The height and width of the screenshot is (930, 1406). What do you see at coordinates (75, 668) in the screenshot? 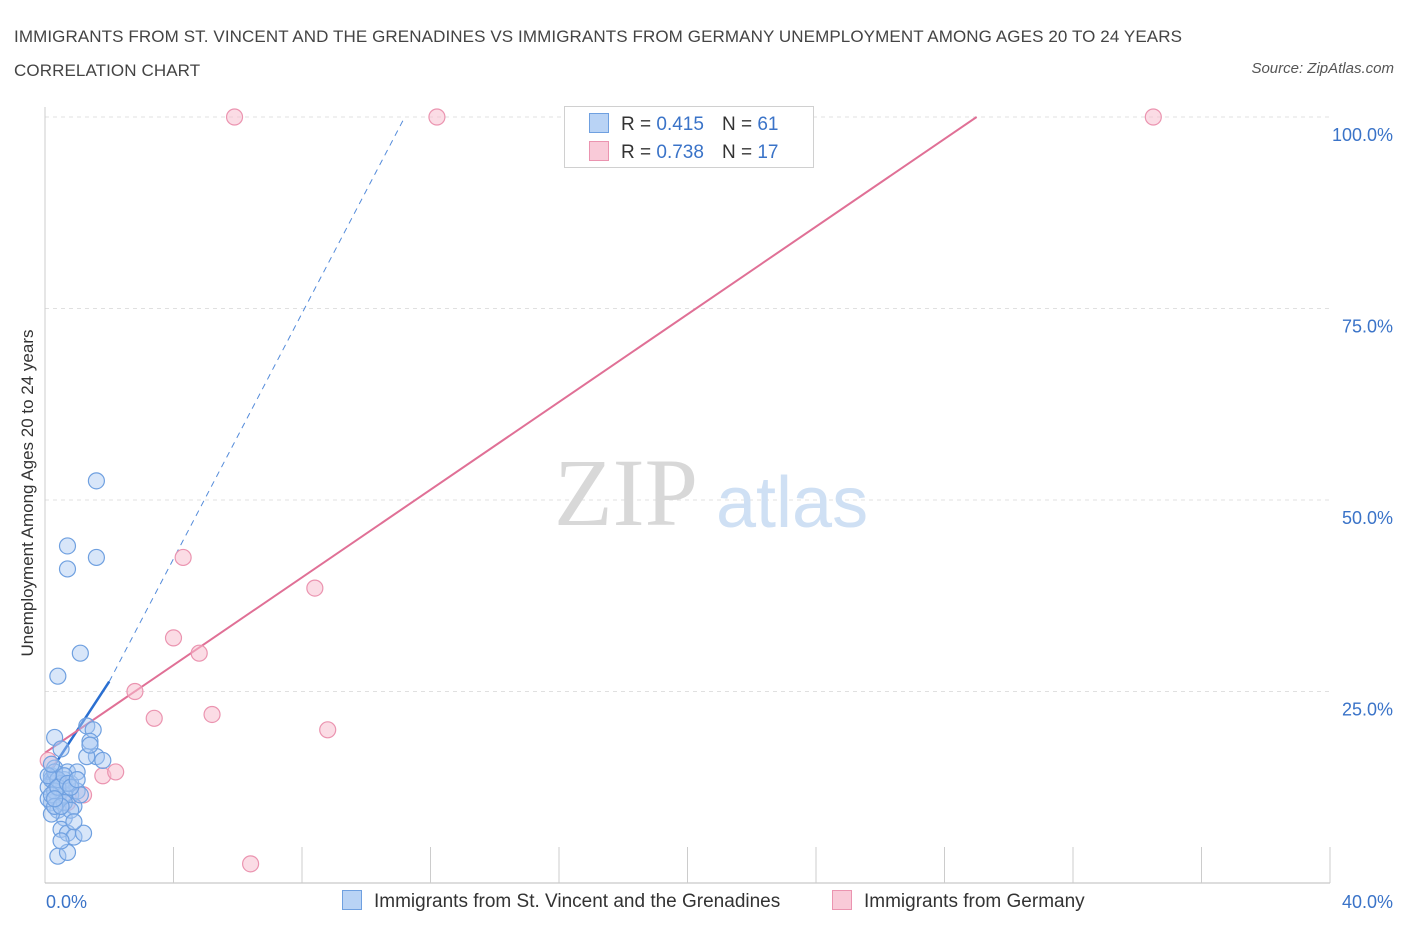
I see `points-series1` at bounding box center [75, 668].